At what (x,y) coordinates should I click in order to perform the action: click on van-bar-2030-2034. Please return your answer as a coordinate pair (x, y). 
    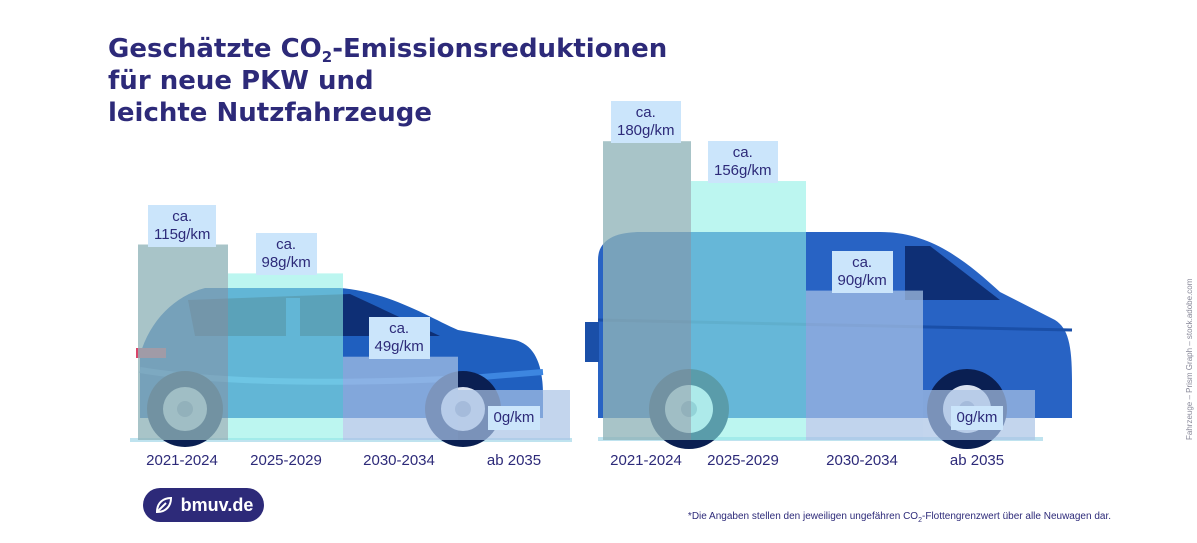
    Looking at the image, I should click on (864, 365).